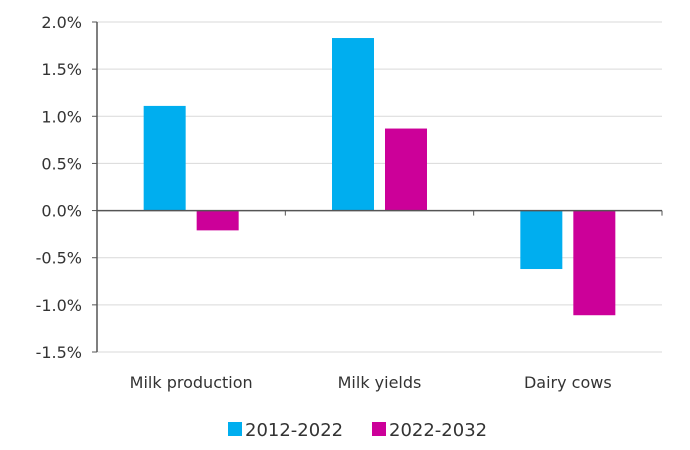 This screenshot has width=690, height=450. Describe the element at coordinates (568, 382) in the screenshot. I see `category-label: Dairy cows` at that location.